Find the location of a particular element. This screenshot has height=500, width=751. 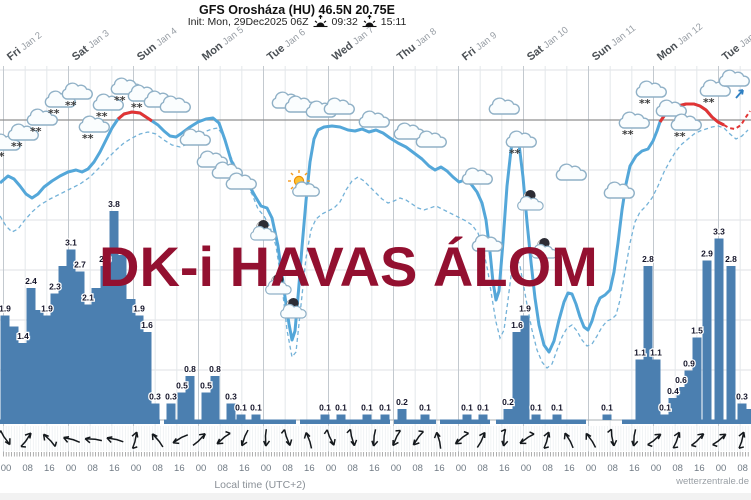

precip-baseline-strip is located at coordinates (375, 421).